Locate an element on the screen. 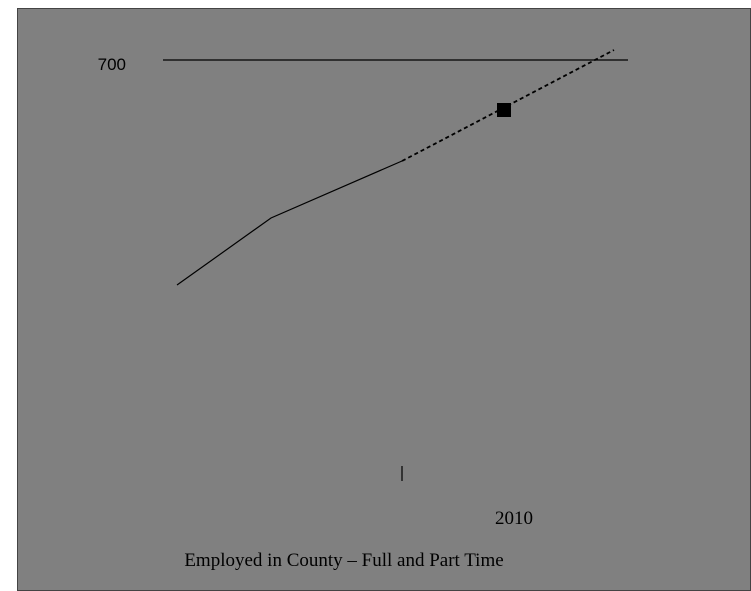  y-tick-label-700: 700 is located at coordinates (112, 64).